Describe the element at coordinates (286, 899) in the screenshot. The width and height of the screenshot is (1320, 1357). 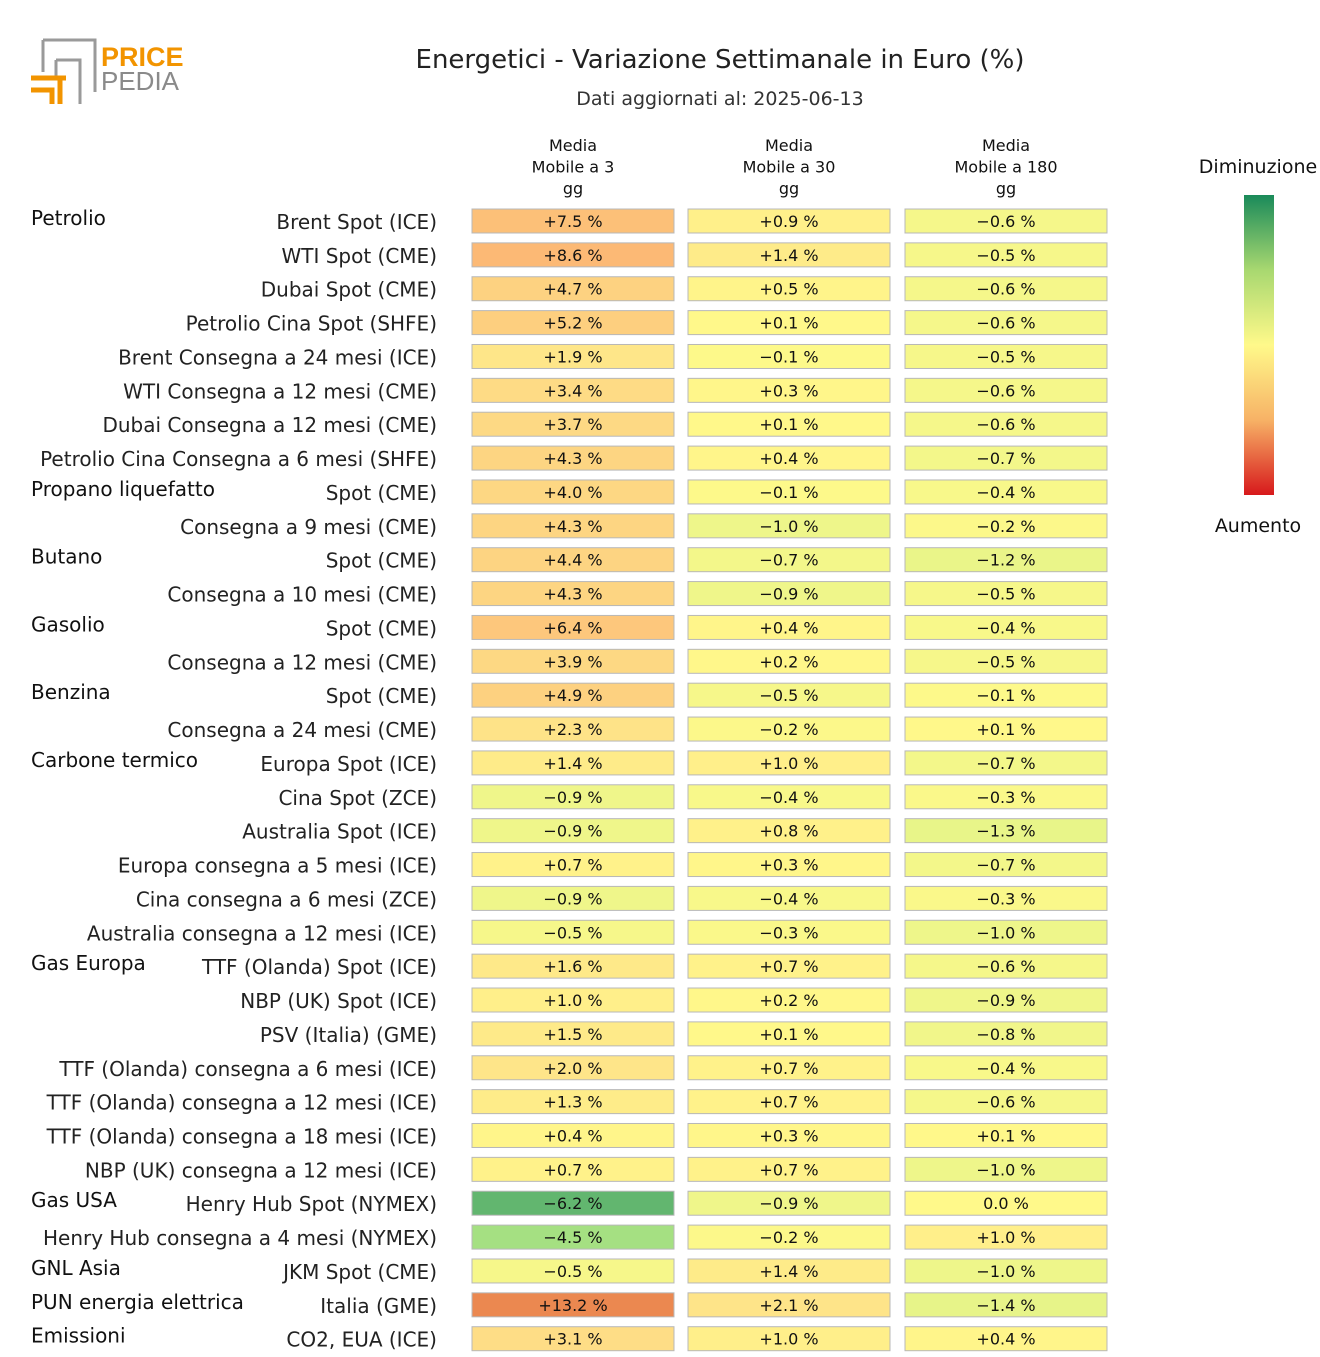
I see `row-label: Cina consegna a 6 mesi (ZCE)` at that location.